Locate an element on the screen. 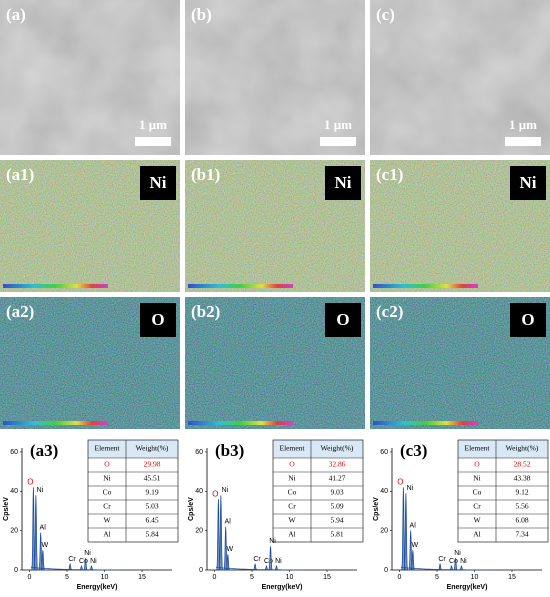  table-cell: 45.51 is located at coordinates (152, 478).